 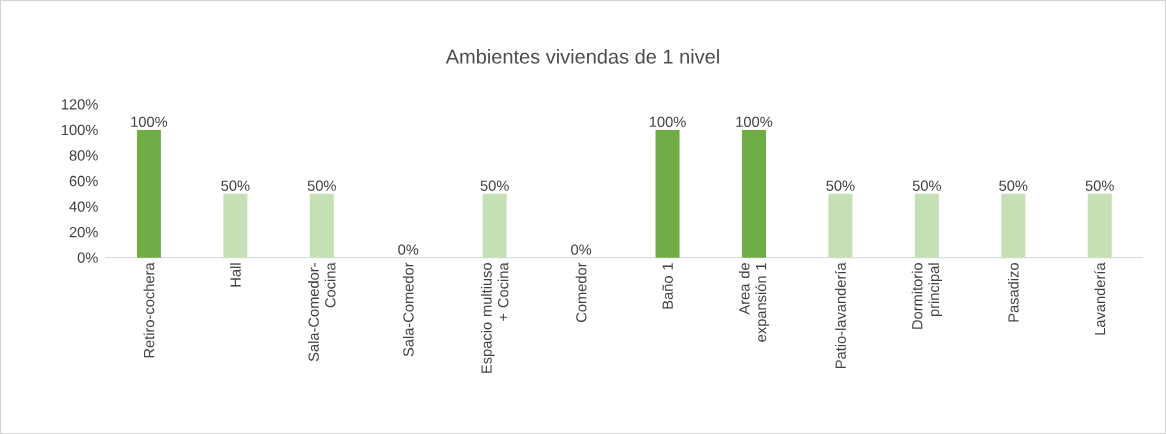 I want to click on x-tick-label: Hall, so click(x=235, y=275).